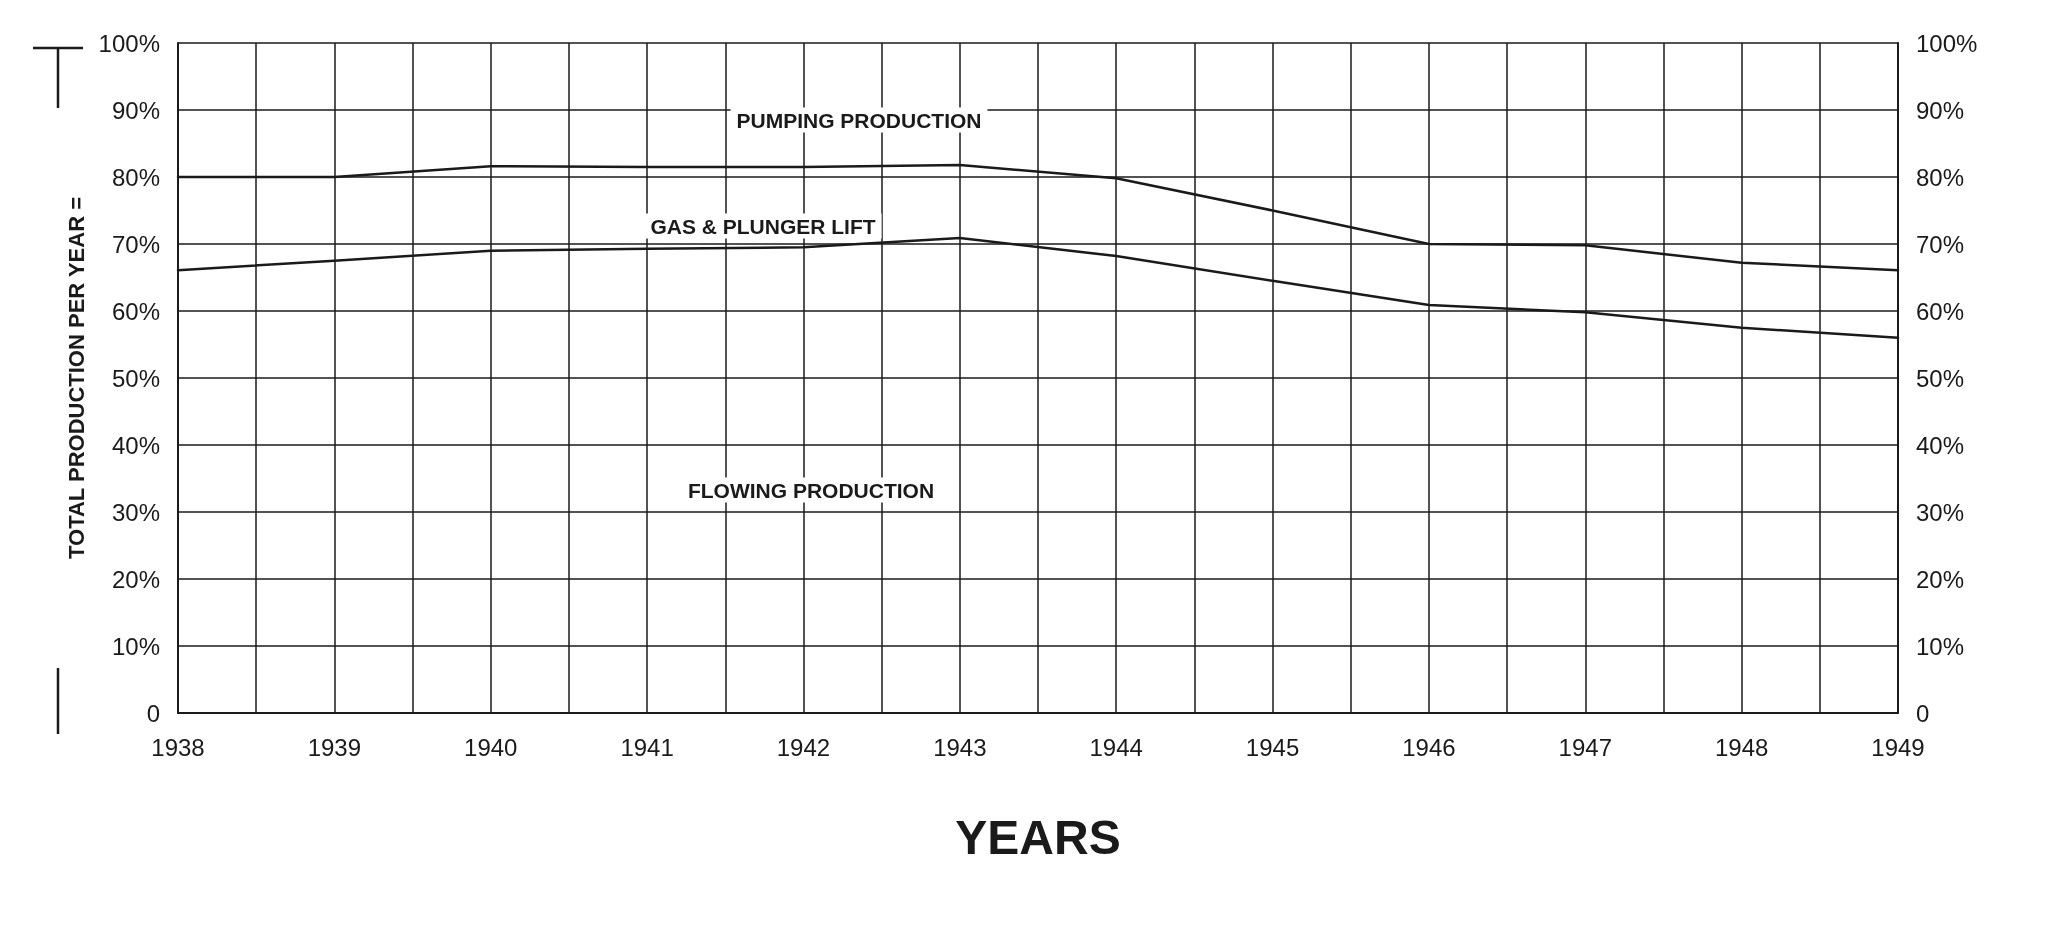 This screenshot has width=2061, height=926. What do you see at coordinates (1940, 311) in the screenshot?
I see `y2-tick-label: 60%` at bounding box center [1940, 311].